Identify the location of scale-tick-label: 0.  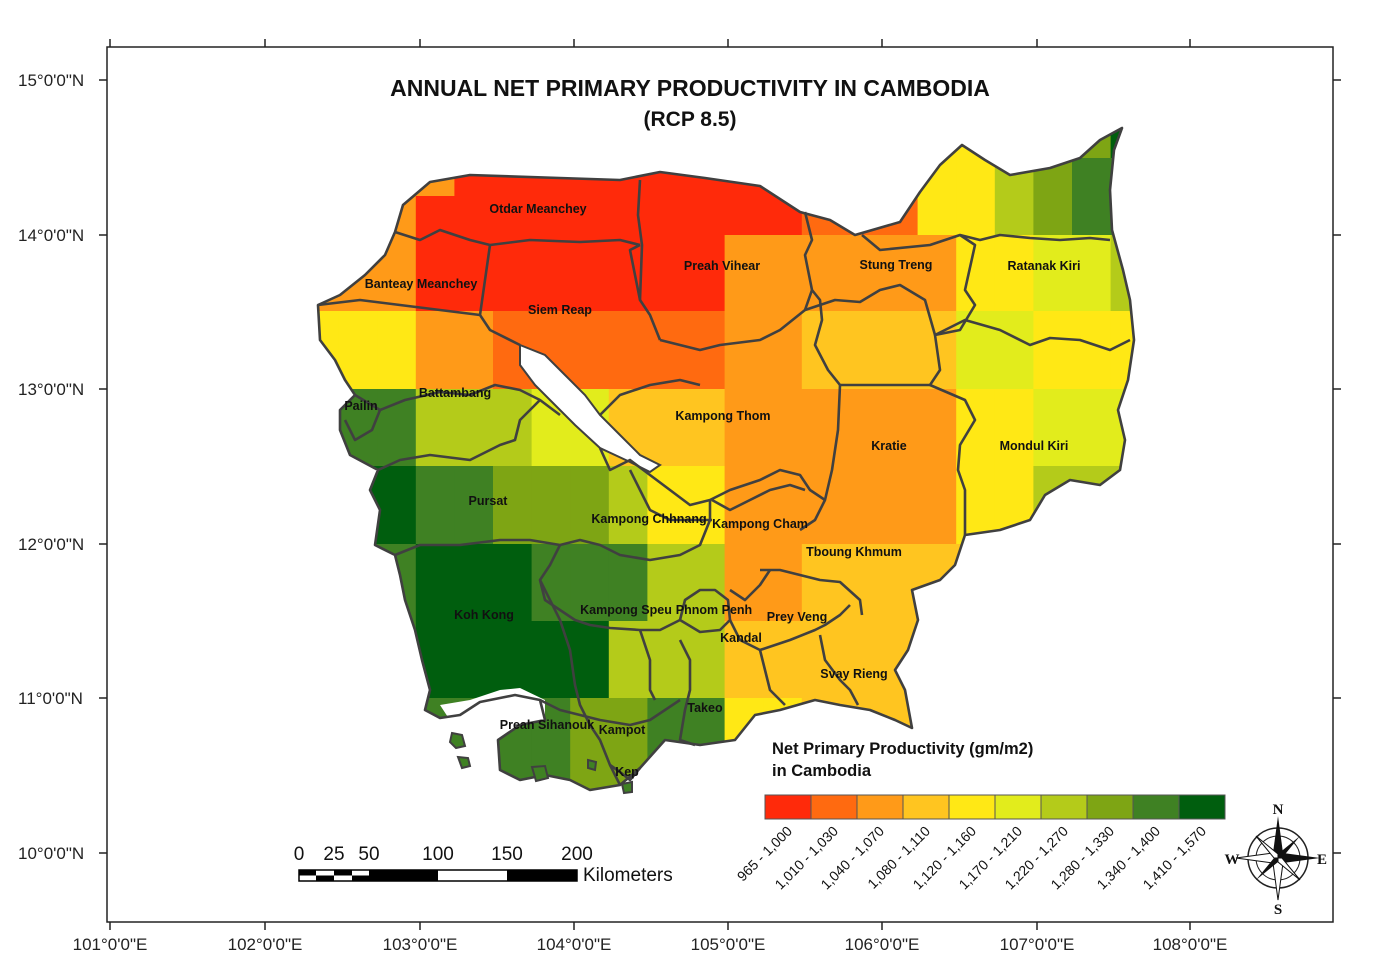
(299, 854).